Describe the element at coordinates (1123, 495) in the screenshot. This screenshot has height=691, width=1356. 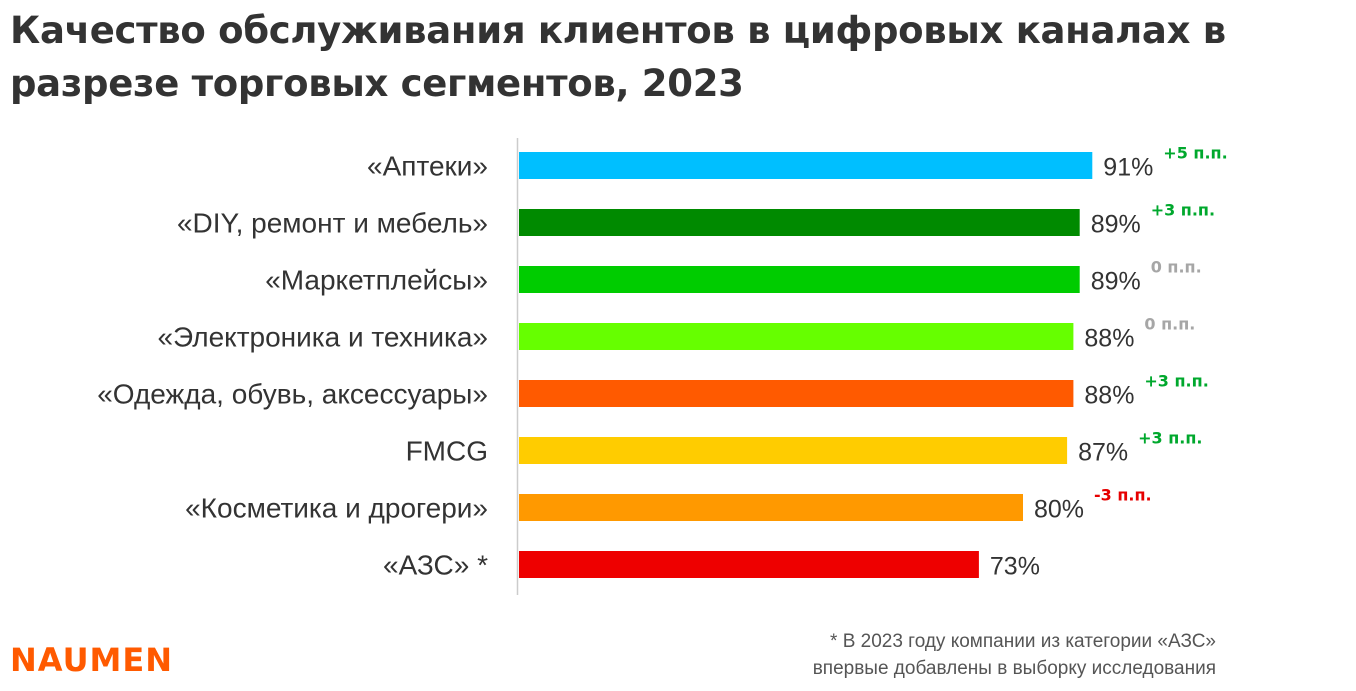
I see `change-label: -3 п.п.` at that location.